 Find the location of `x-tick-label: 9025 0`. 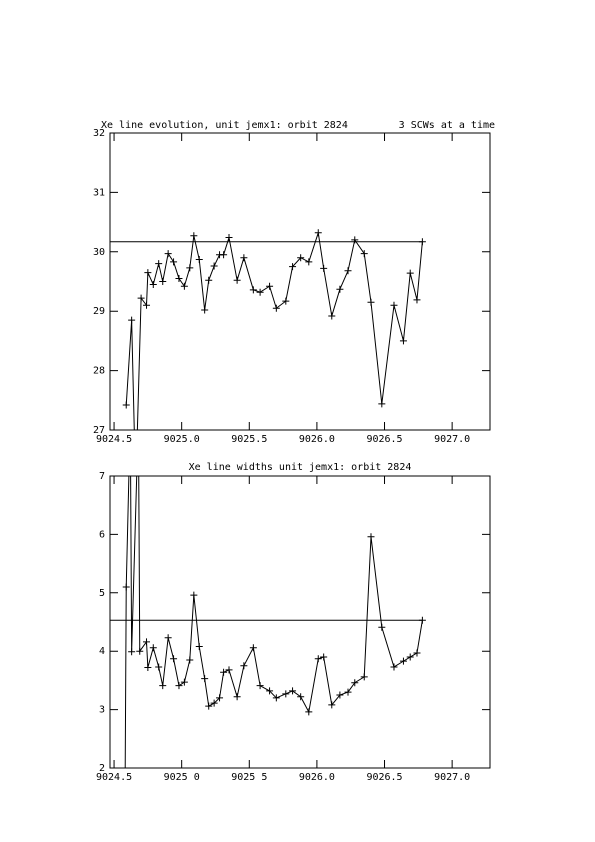

x-tick-label: 9025 0 is located at coordinates (182, 777).